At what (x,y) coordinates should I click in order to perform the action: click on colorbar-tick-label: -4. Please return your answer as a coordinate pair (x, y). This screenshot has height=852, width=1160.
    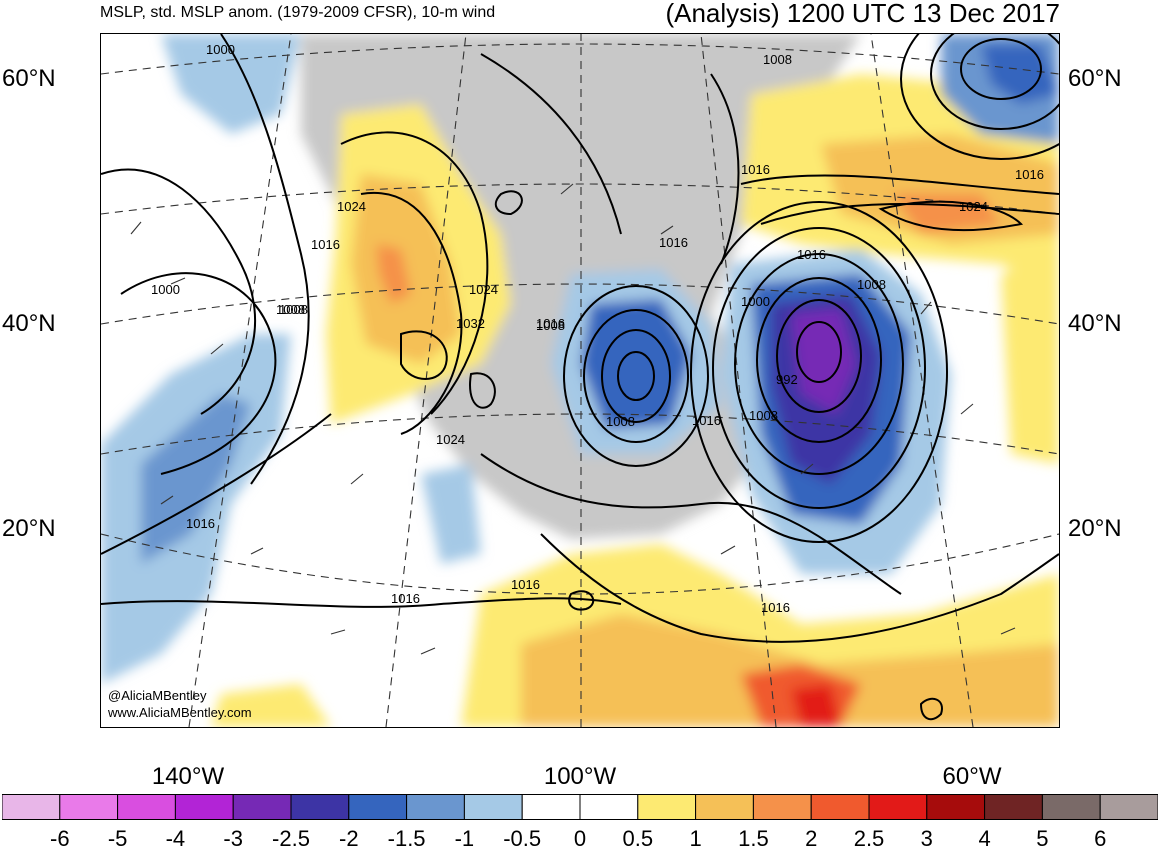
    Looking at the image, I should click on (175, 838).